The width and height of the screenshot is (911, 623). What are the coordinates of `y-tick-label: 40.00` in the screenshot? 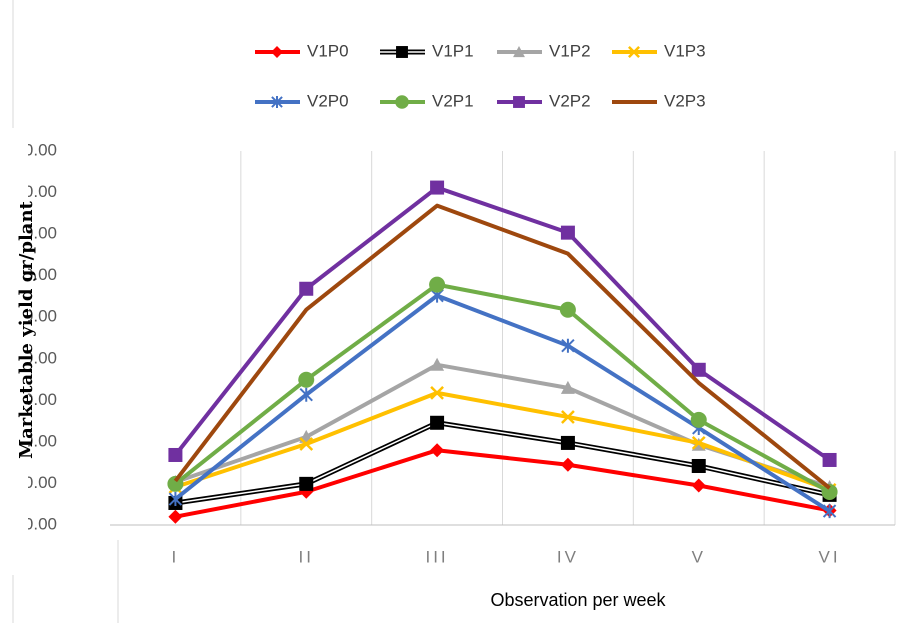 It's located at (35, 440).